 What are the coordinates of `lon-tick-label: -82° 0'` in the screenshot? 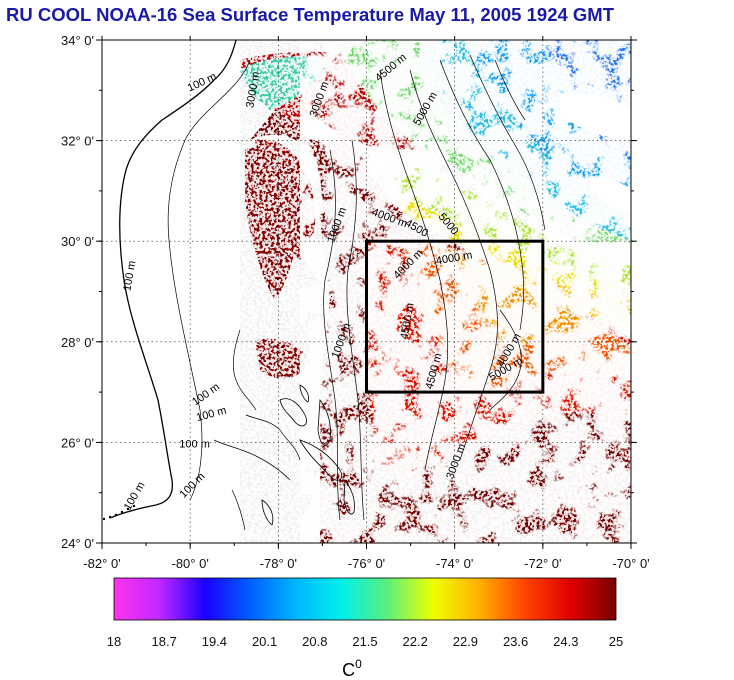 It's located at (101, 563).